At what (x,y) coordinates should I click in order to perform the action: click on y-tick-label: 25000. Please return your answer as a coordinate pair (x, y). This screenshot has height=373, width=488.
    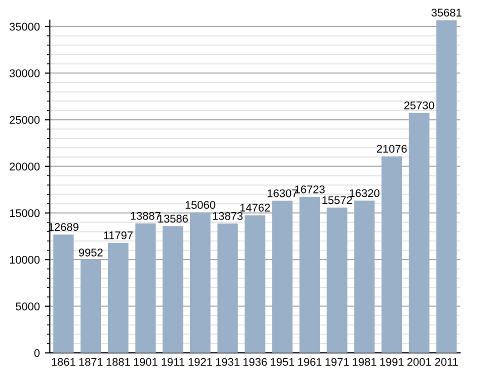
    Looking at the image, I should click on (25, 120).